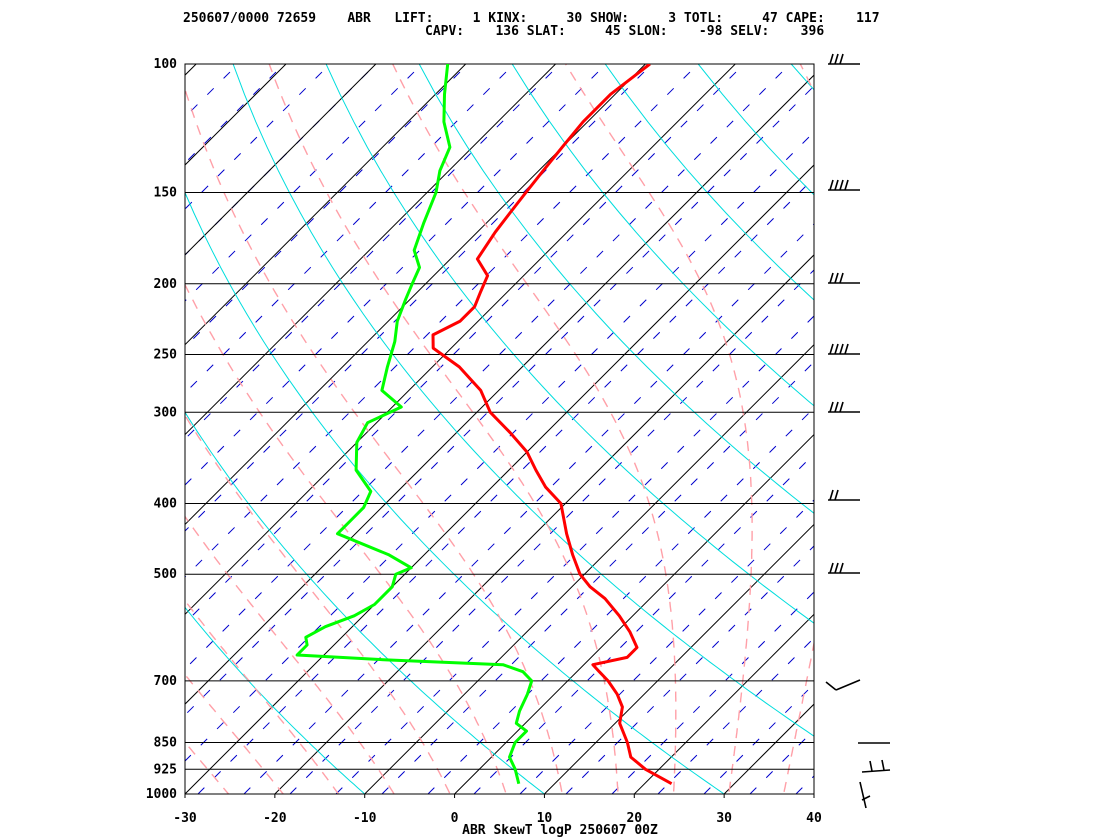 The width and height of the screenshot is (1120, 840). What do you see at coordinates (497, 810) in the screenshot?
I see `temperature-ticks: -30 -20 -10 0 10 20 30 40` at bounding box center [497, 810].